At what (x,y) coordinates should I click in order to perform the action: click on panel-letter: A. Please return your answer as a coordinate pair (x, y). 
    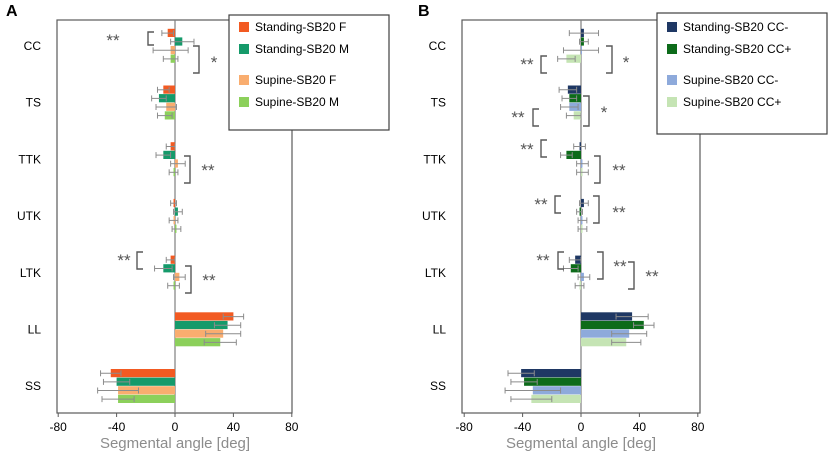
    Looking at the image, I should click on (12, 11).